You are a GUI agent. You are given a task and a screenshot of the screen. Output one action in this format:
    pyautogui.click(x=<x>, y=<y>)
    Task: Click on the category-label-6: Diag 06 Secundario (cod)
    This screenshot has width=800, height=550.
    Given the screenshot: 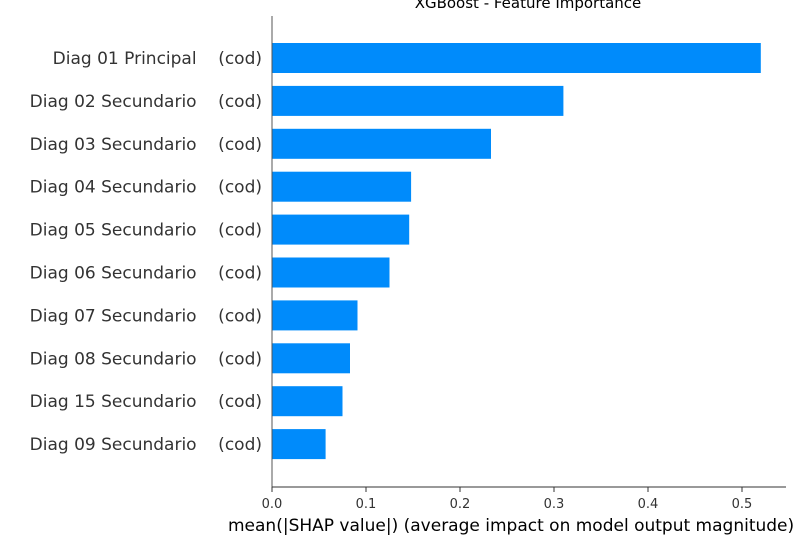 What is the action you would take?
    pyautogui.click(x=146, y=274)
    